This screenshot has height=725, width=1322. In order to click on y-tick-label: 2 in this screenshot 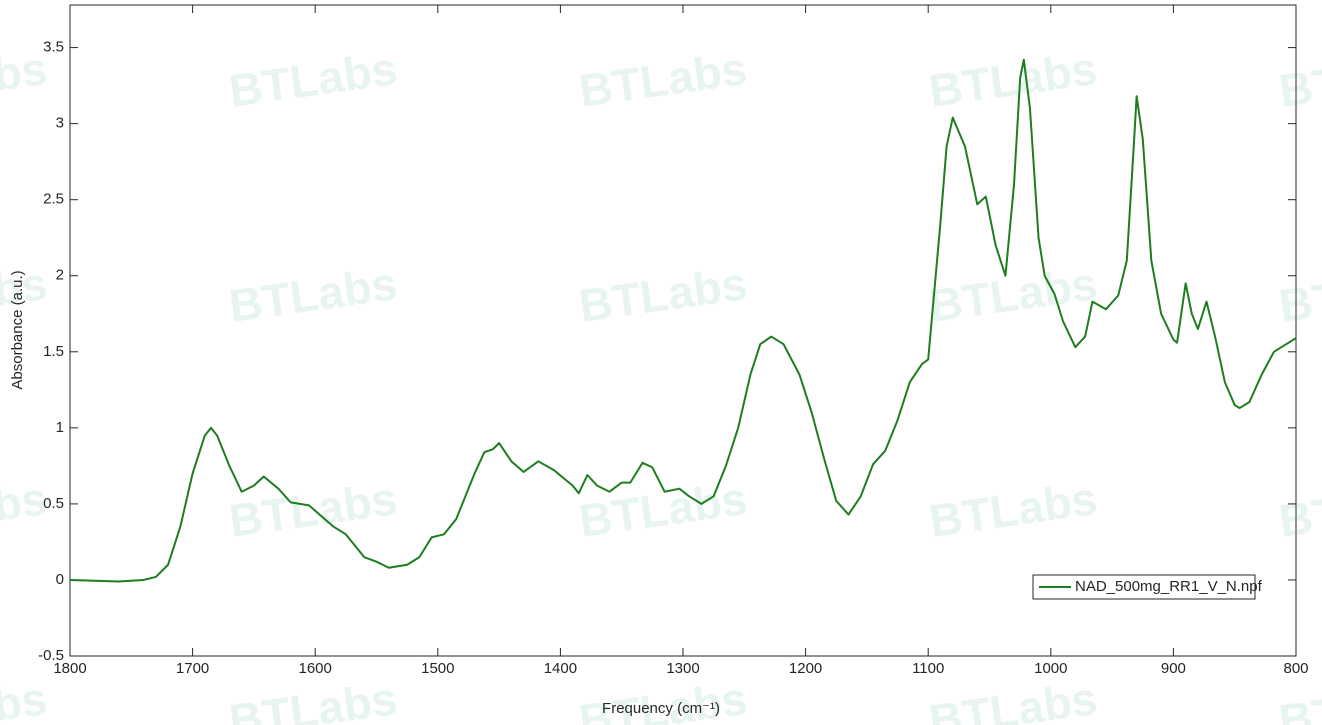, I will do `click(60, 275)`.